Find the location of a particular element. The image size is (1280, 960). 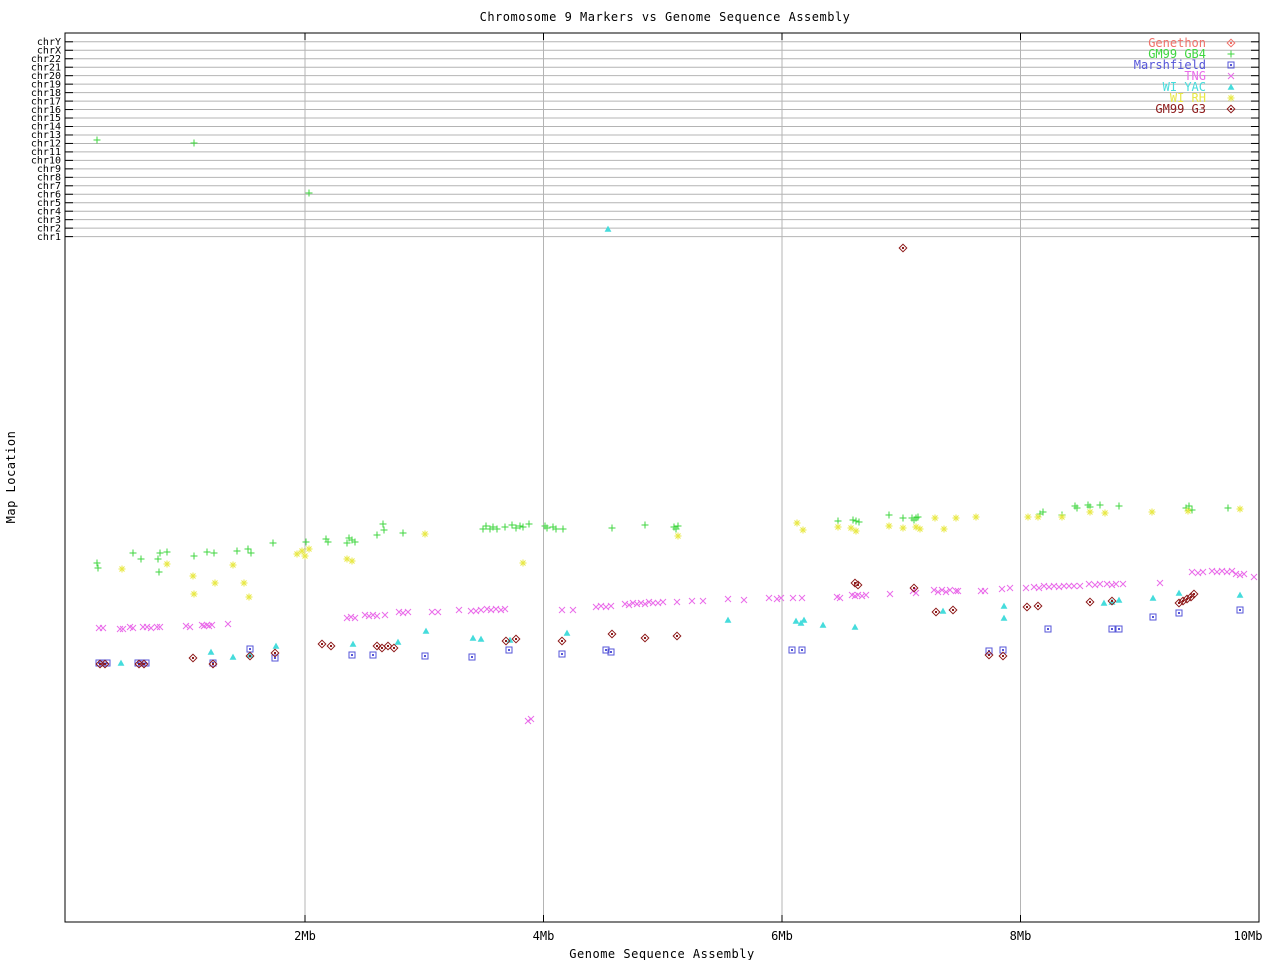

legend-label-gm99-gb4: GM99 GB4 is located at coordinates (1177, 54).